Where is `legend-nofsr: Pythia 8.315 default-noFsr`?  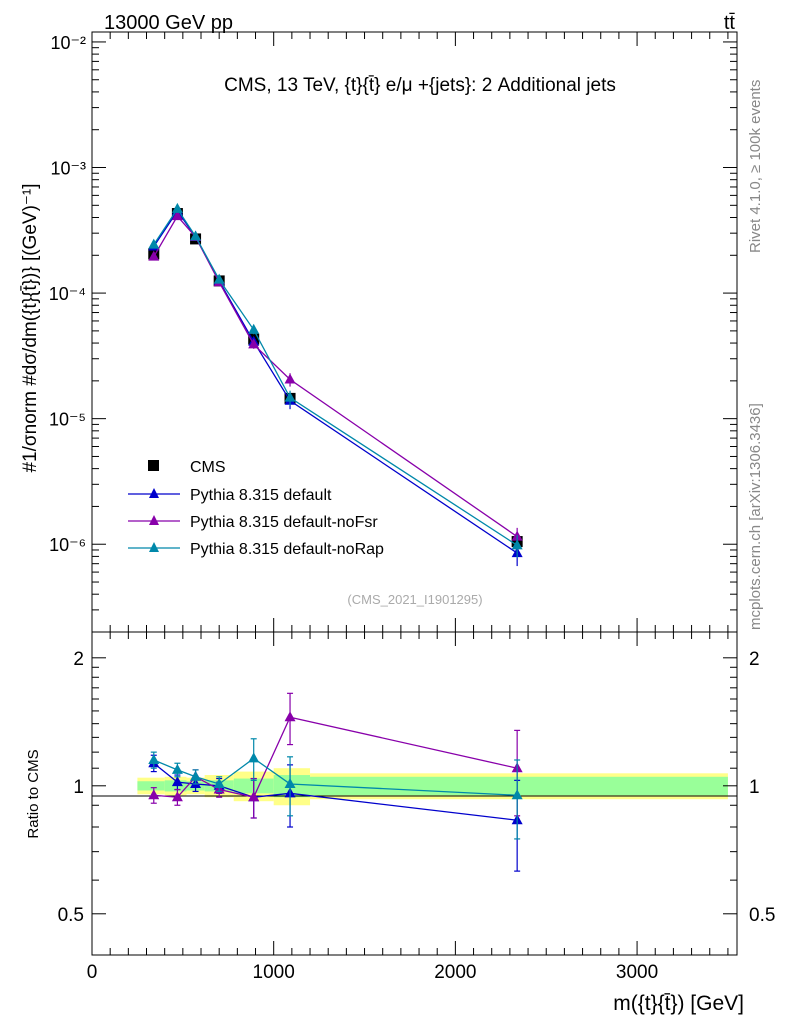
legend-nofsr: Pythia 8.315 default-noFsr is located at coordinates (284, 522).